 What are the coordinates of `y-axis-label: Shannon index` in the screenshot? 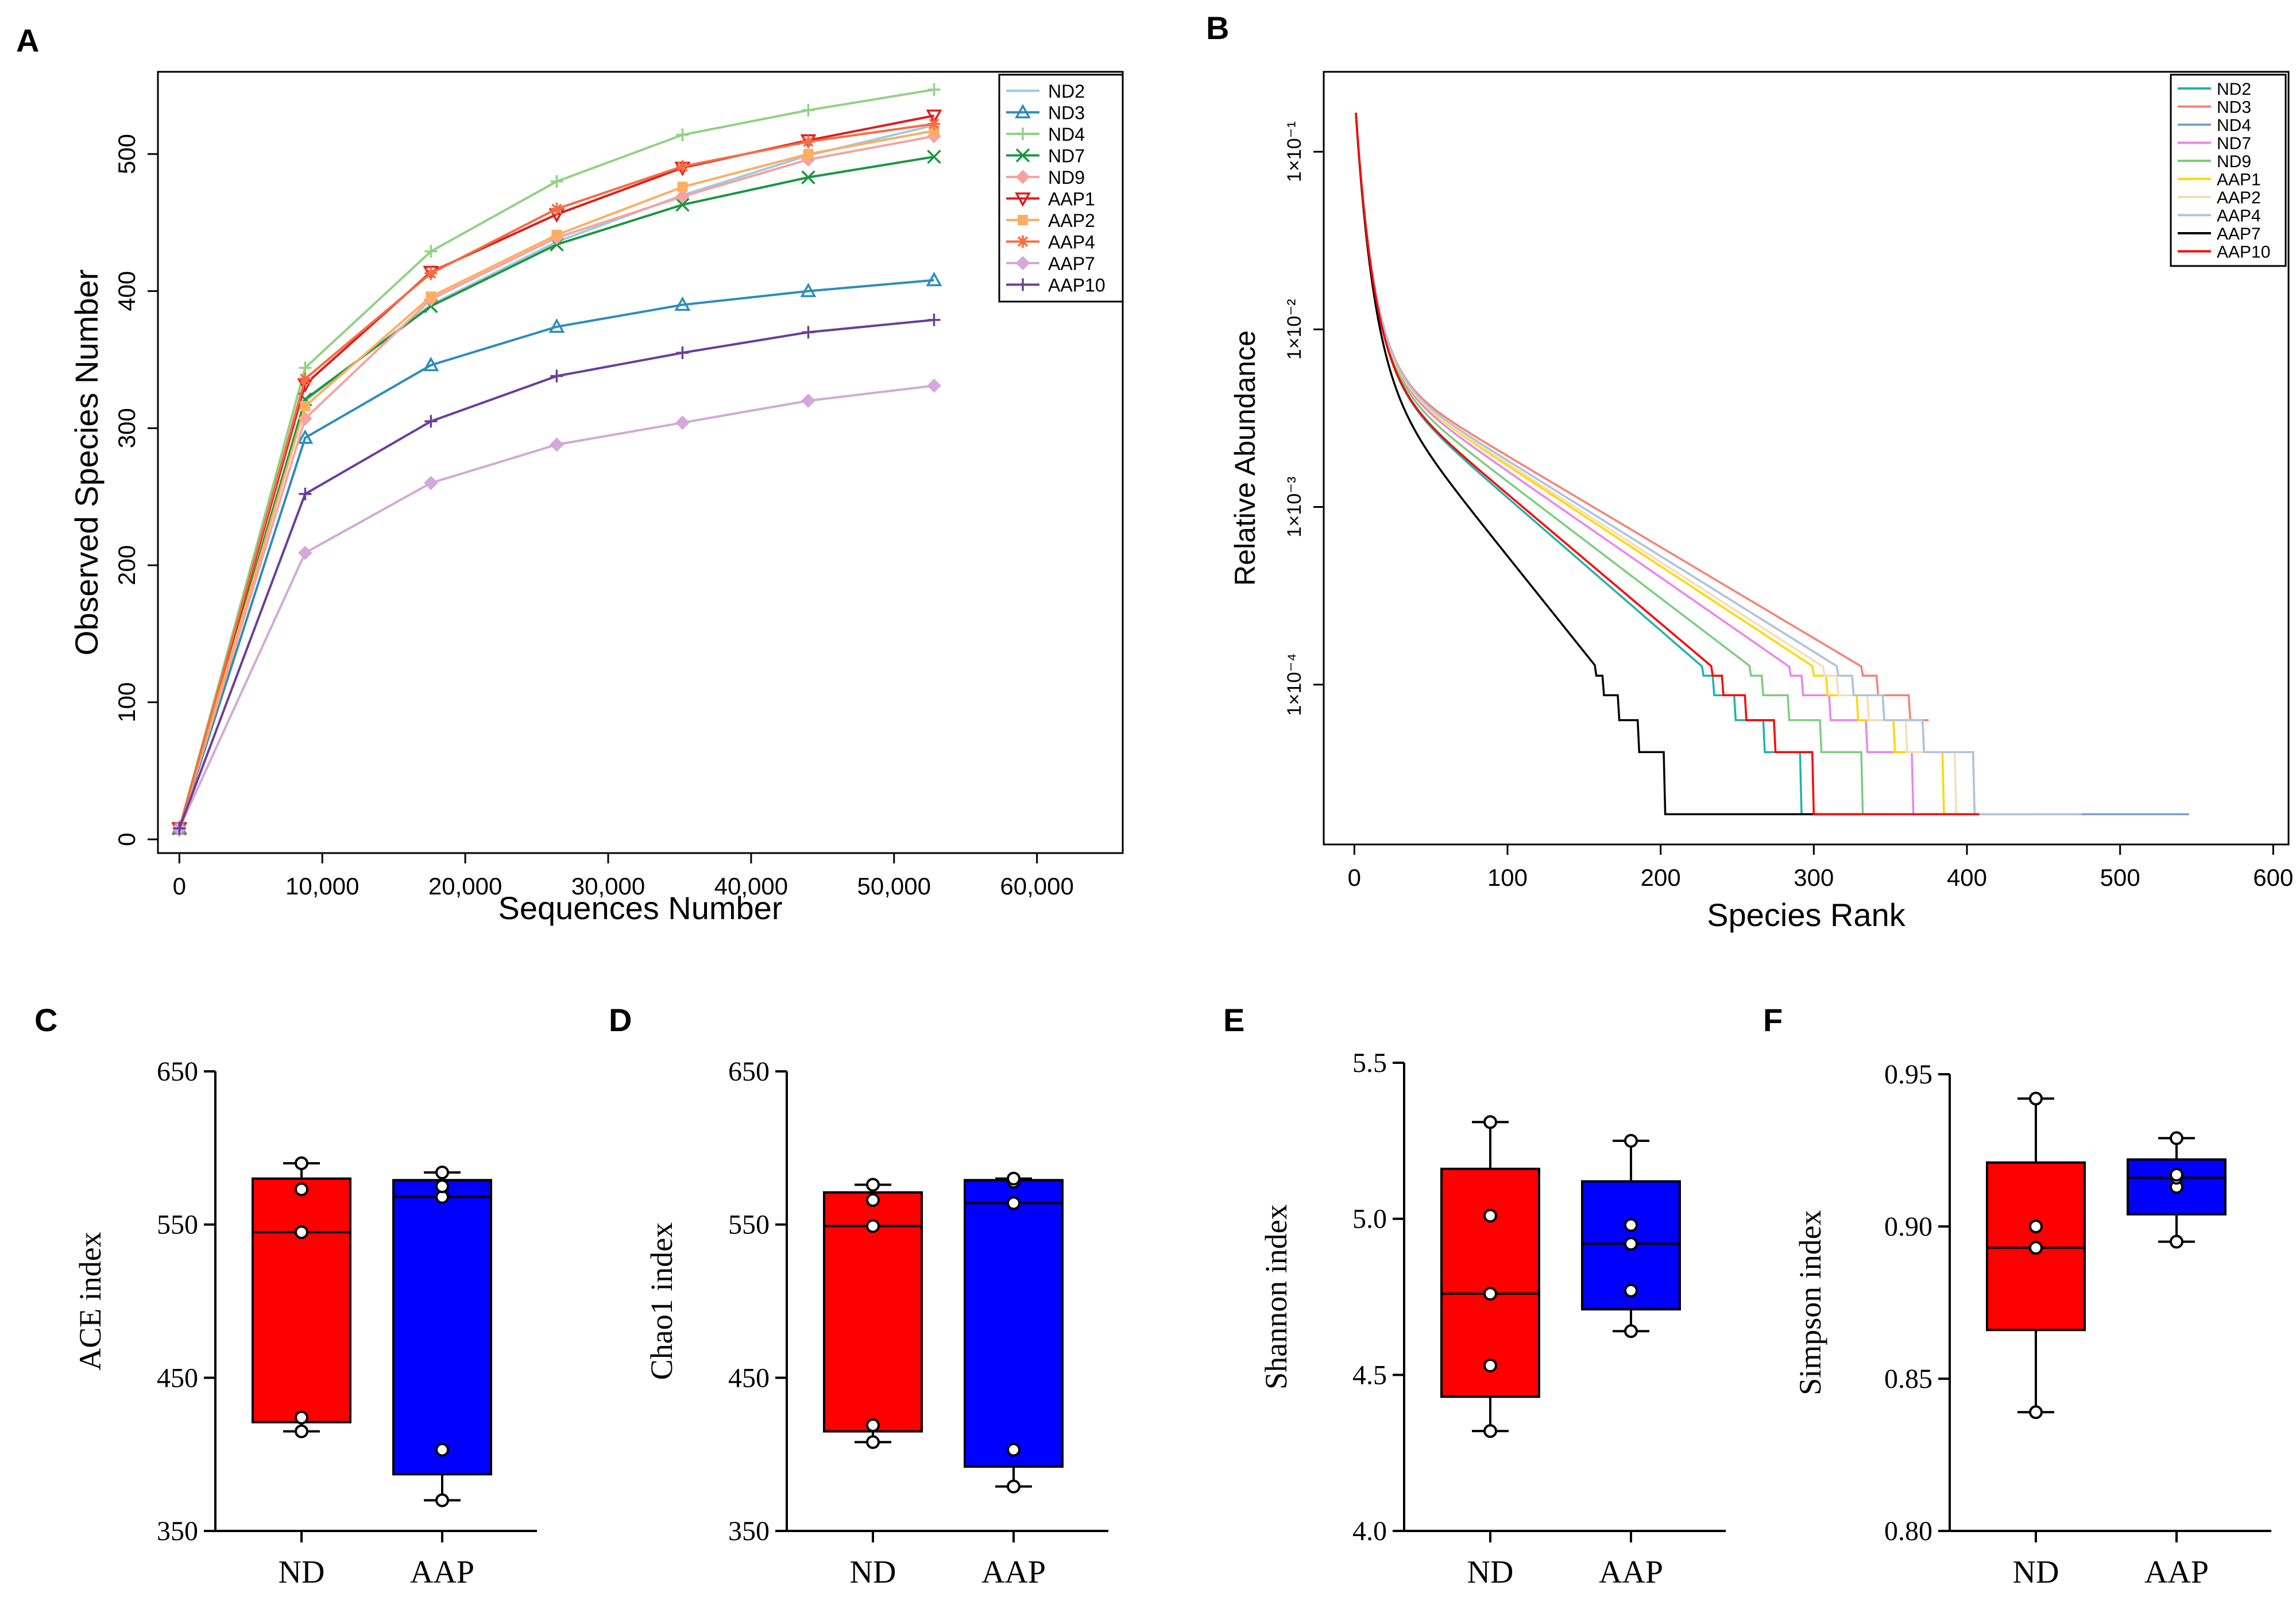 It's located at (1276, 1296).